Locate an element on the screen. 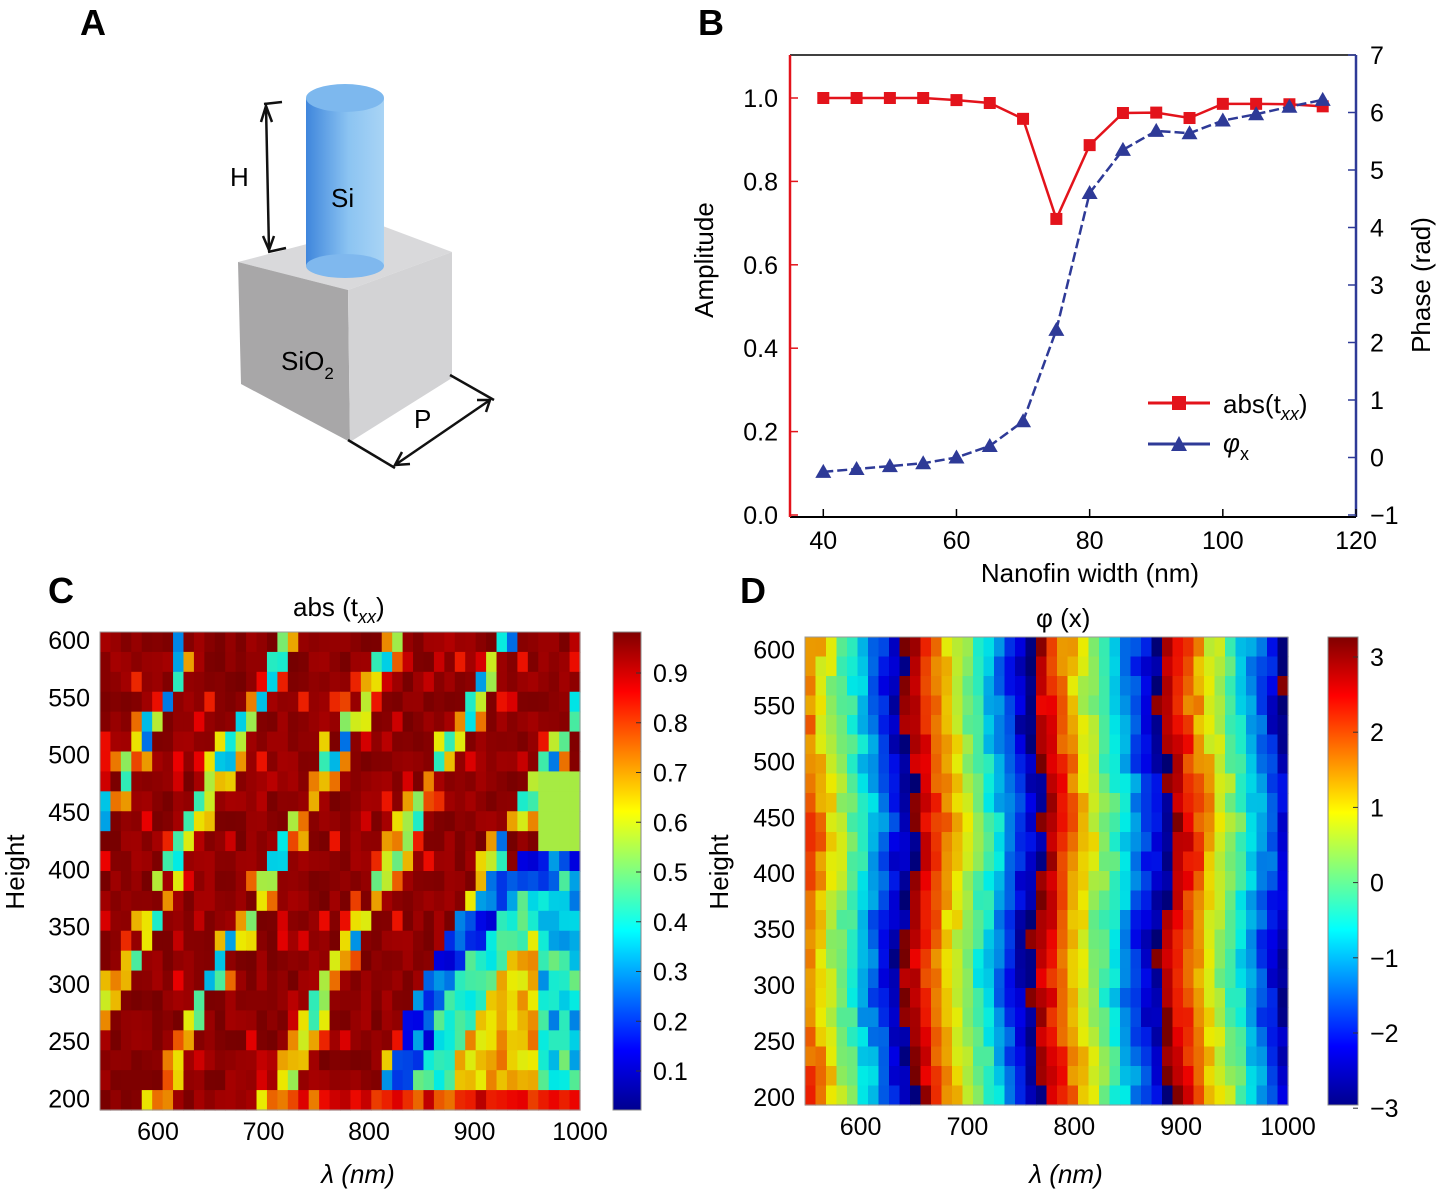 The height and width of the screenshot is (1199, 1440). b-y-tick-label: 0.4 is located at coordinates (760, 349).